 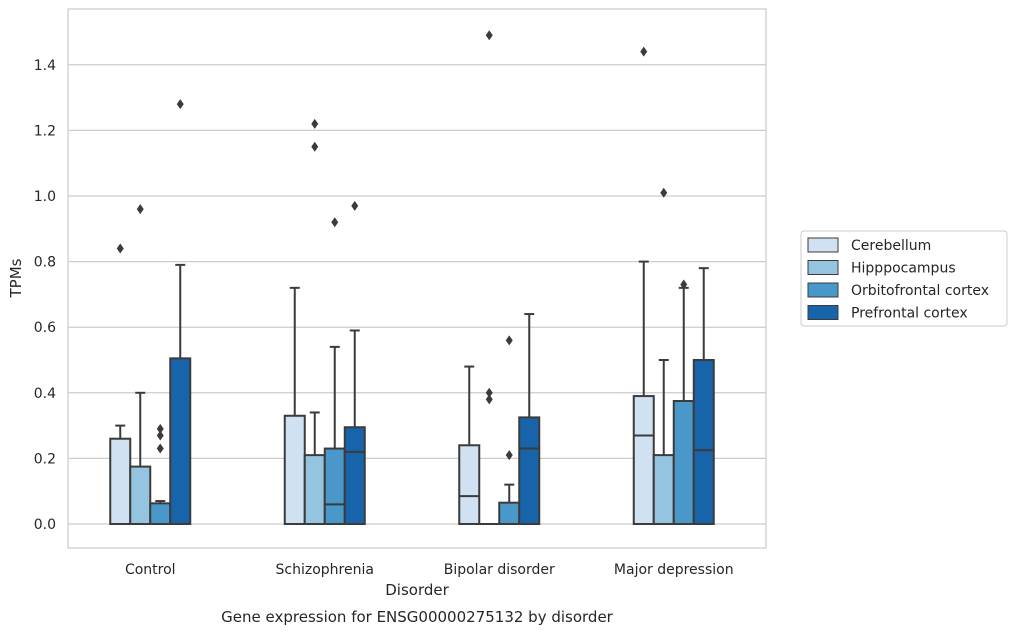 I want to click on y-axis-ticks: 0.0 0.2 0.4 0.6 0.8 1.0 1.2 1.4, so click(x=45, y=295).